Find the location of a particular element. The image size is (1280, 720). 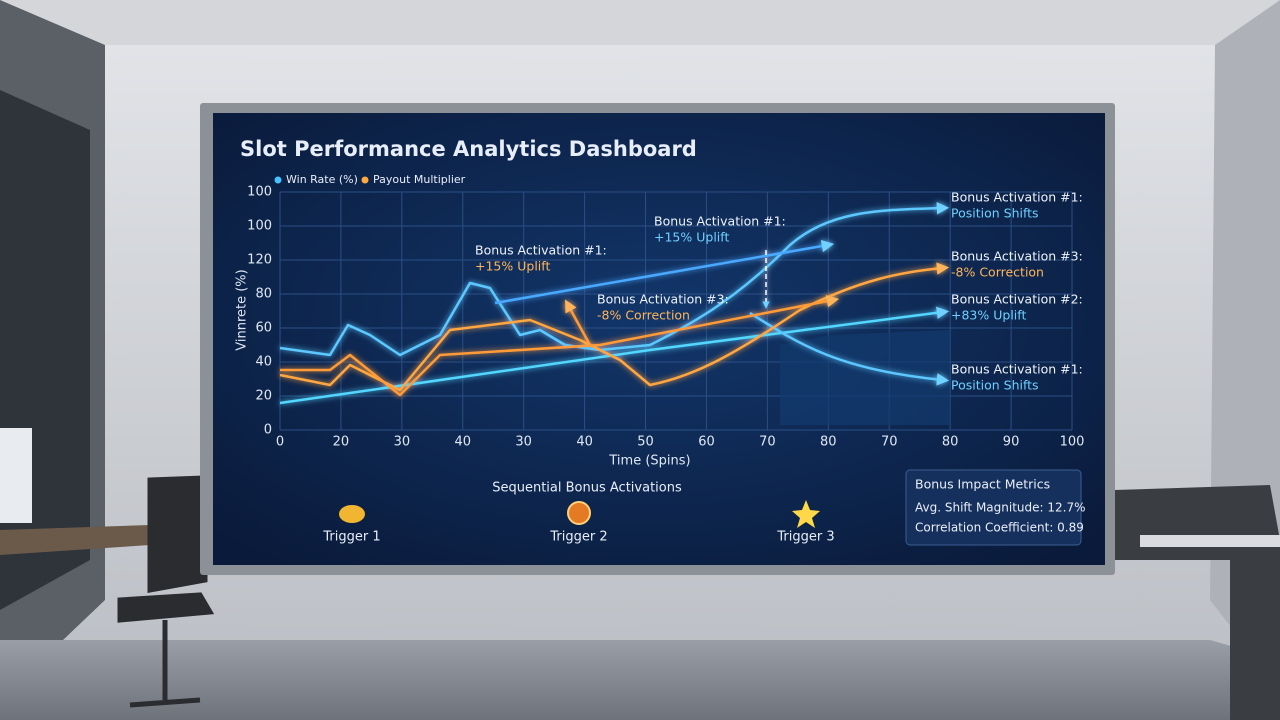

annotation-heading: Bonus Activation #2: is located at coordinates (1017, 299).